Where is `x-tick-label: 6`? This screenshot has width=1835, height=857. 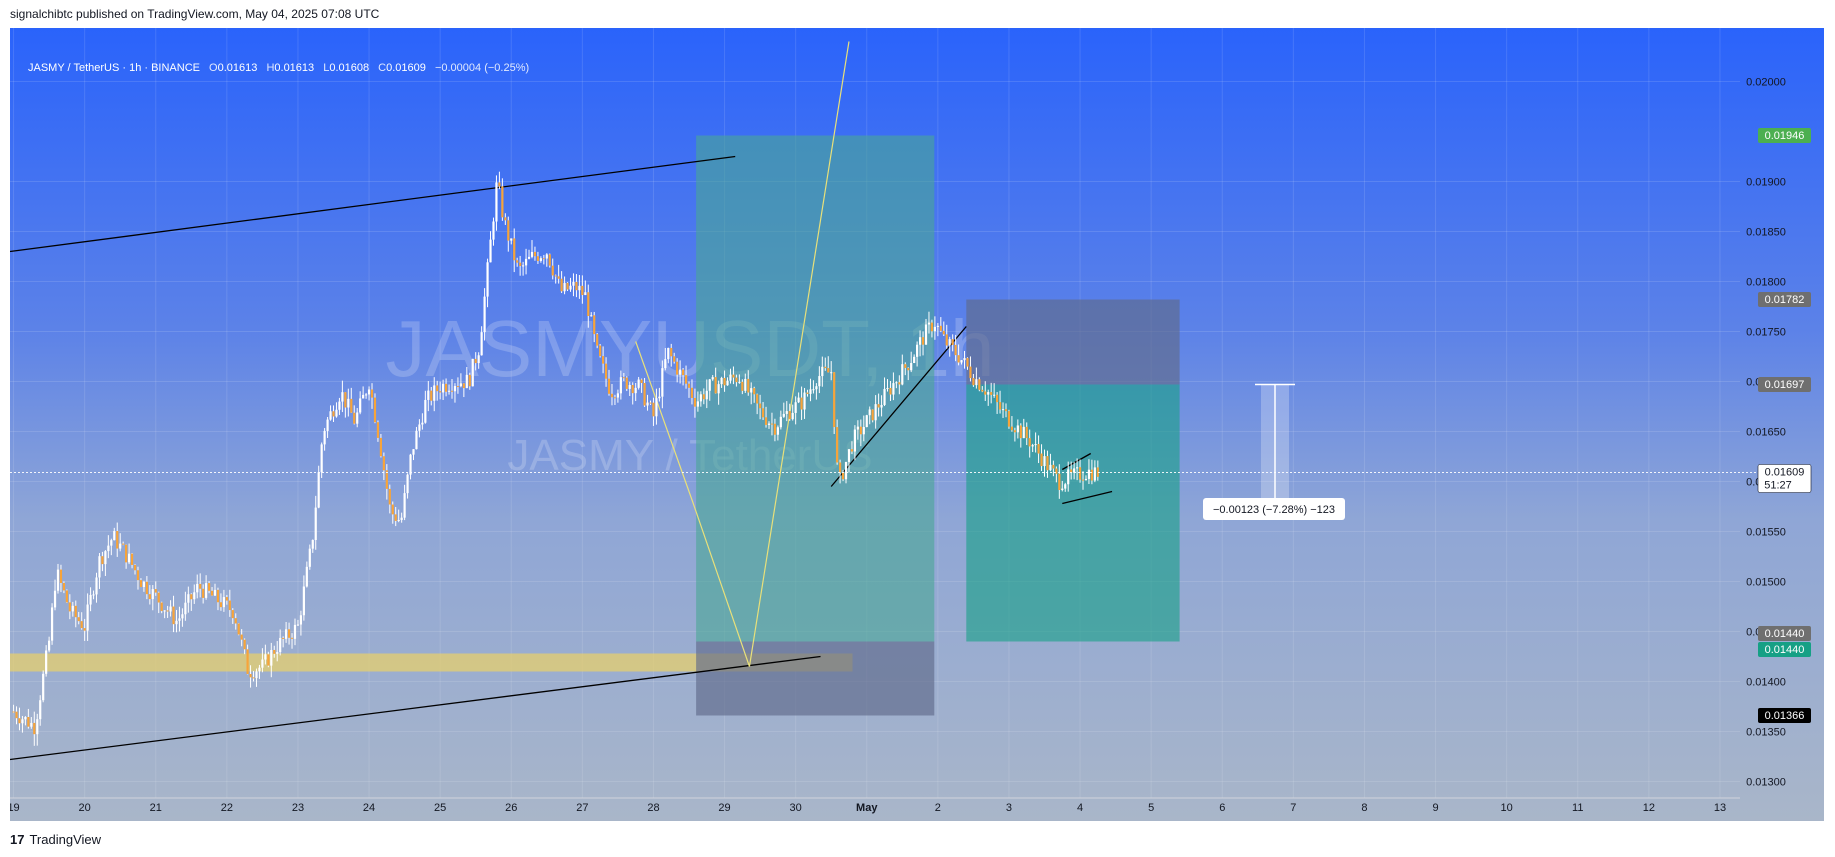 x-tick-label: 6 is located at coordinates (1222, 808).